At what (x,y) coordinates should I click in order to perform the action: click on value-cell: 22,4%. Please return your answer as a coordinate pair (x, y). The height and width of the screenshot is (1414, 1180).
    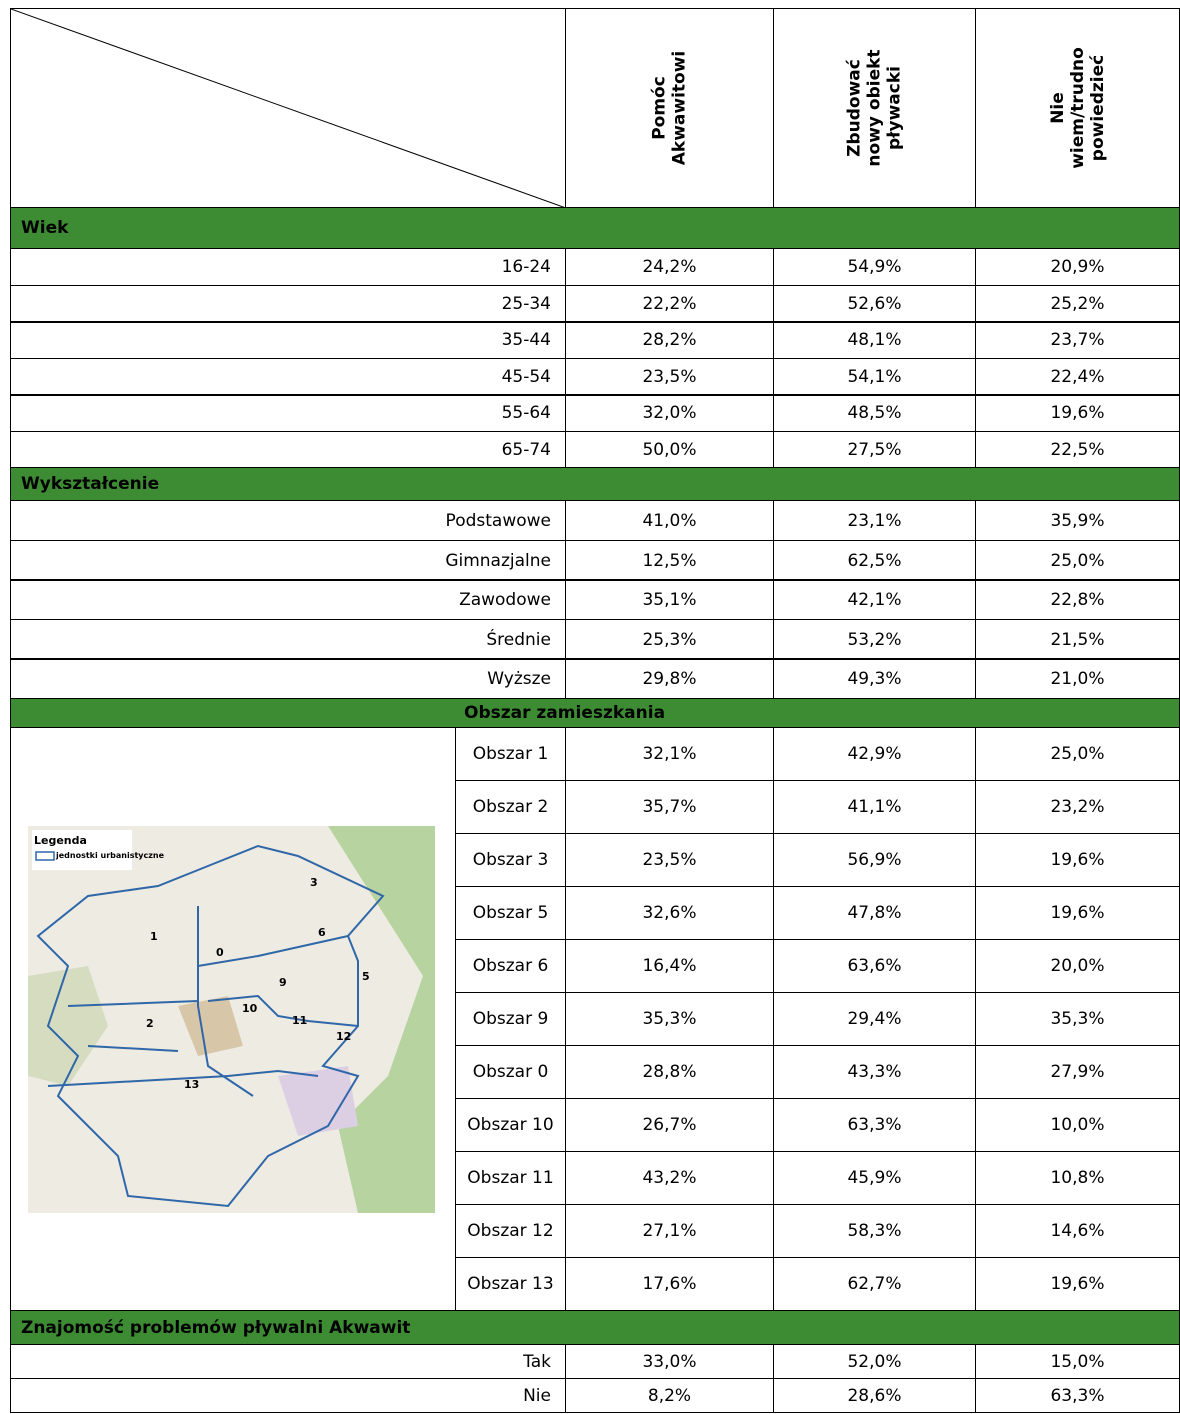
    Looking at the image, I should click on (1077, 377).